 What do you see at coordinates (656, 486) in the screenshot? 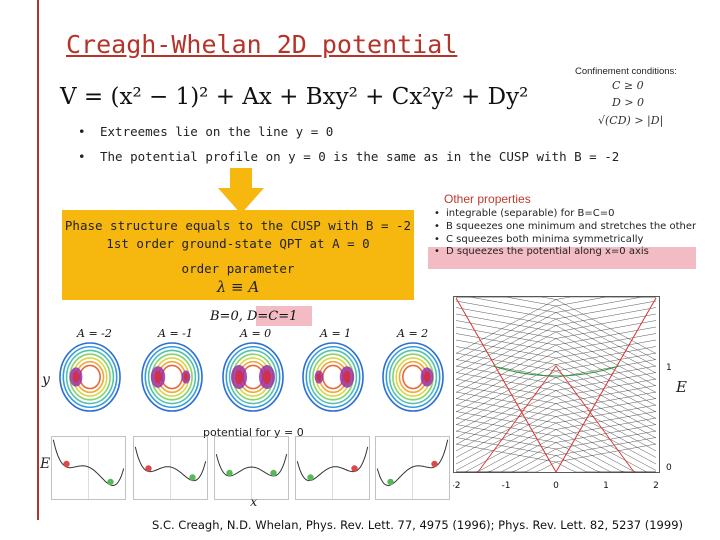
I see `x-tick-label: 2` at bounding box center [656, 486].